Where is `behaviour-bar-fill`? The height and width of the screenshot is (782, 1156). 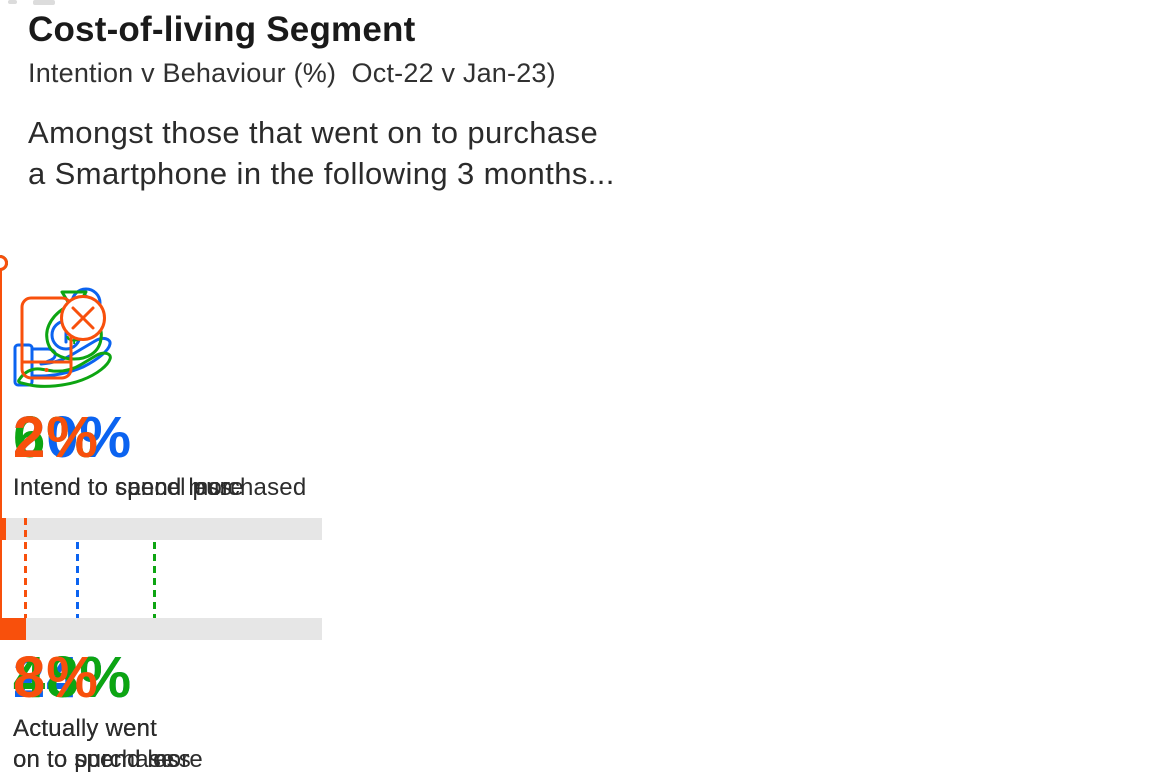
behaviour-bar-fill is located at coordinates (13, 629).